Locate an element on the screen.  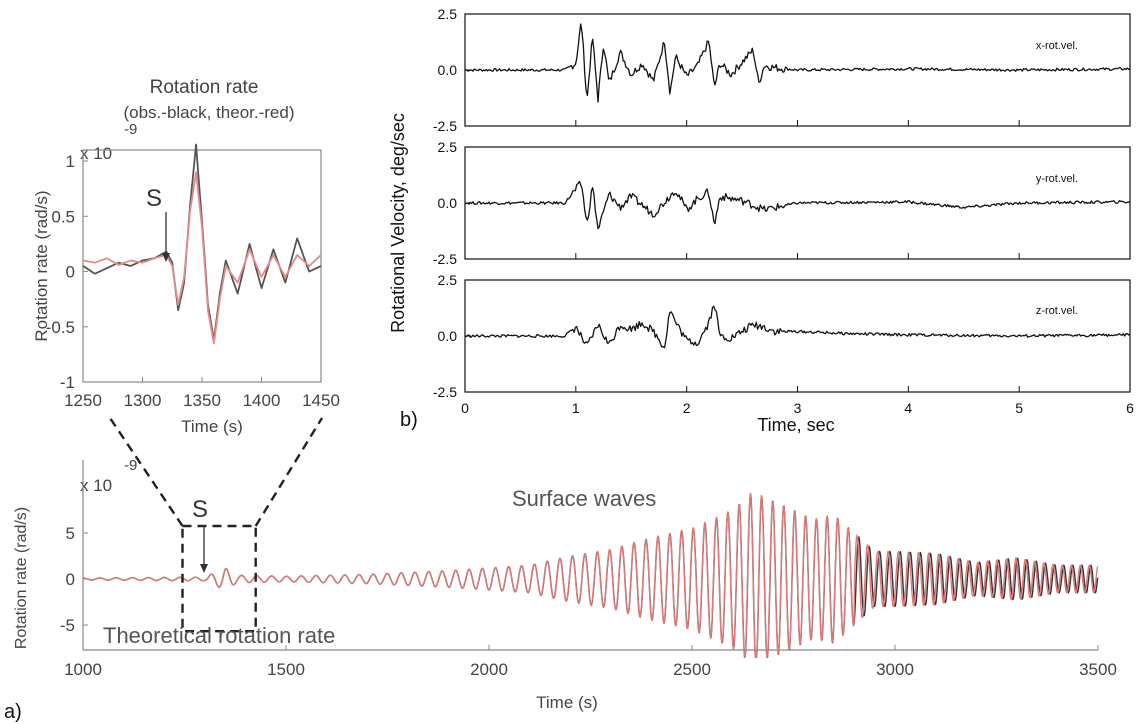
theo-xtick-label: 2000 is located at coordinates (489, 669).